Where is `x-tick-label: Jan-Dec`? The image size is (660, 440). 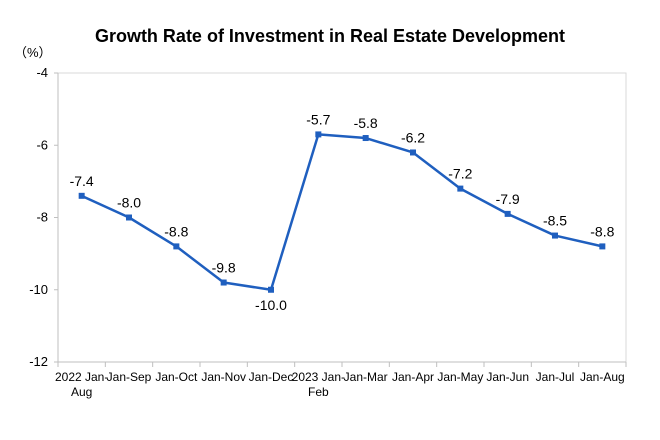
x-tick-label: Jan-Dec is located at coordinates (271, 377).